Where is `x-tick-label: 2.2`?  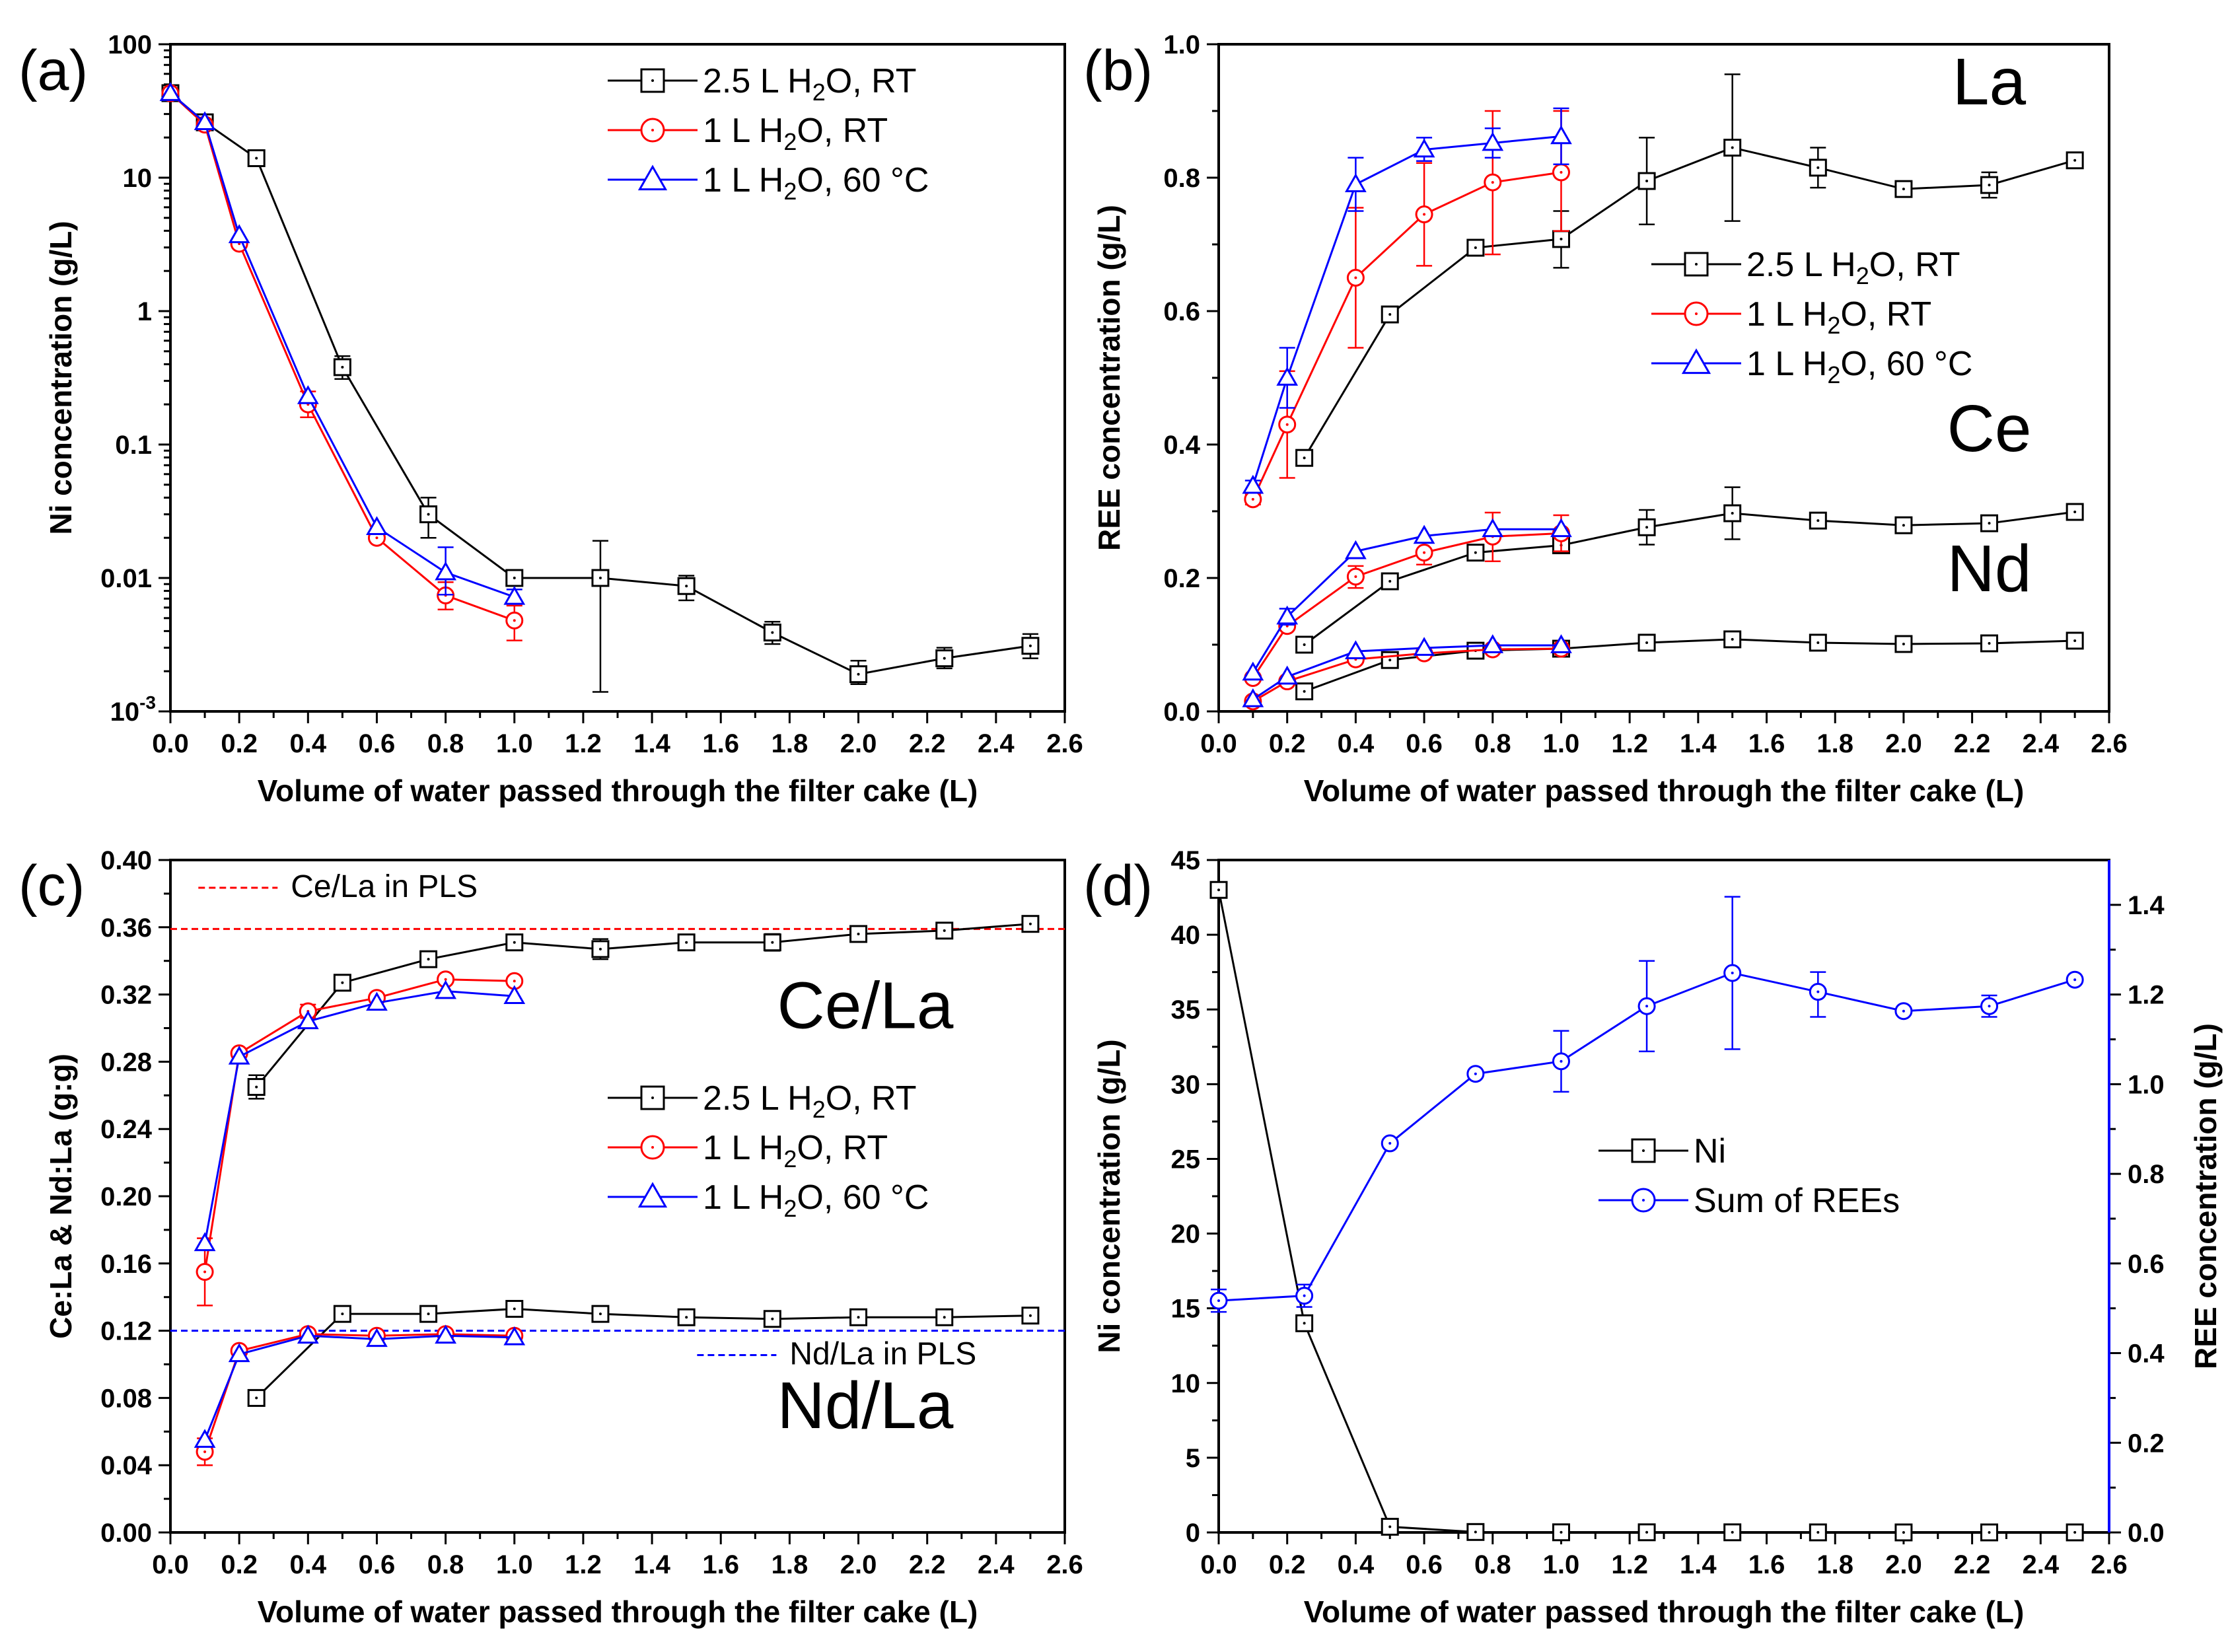 x-tick-label: 2.2 is located at coordinates (1972, 744).